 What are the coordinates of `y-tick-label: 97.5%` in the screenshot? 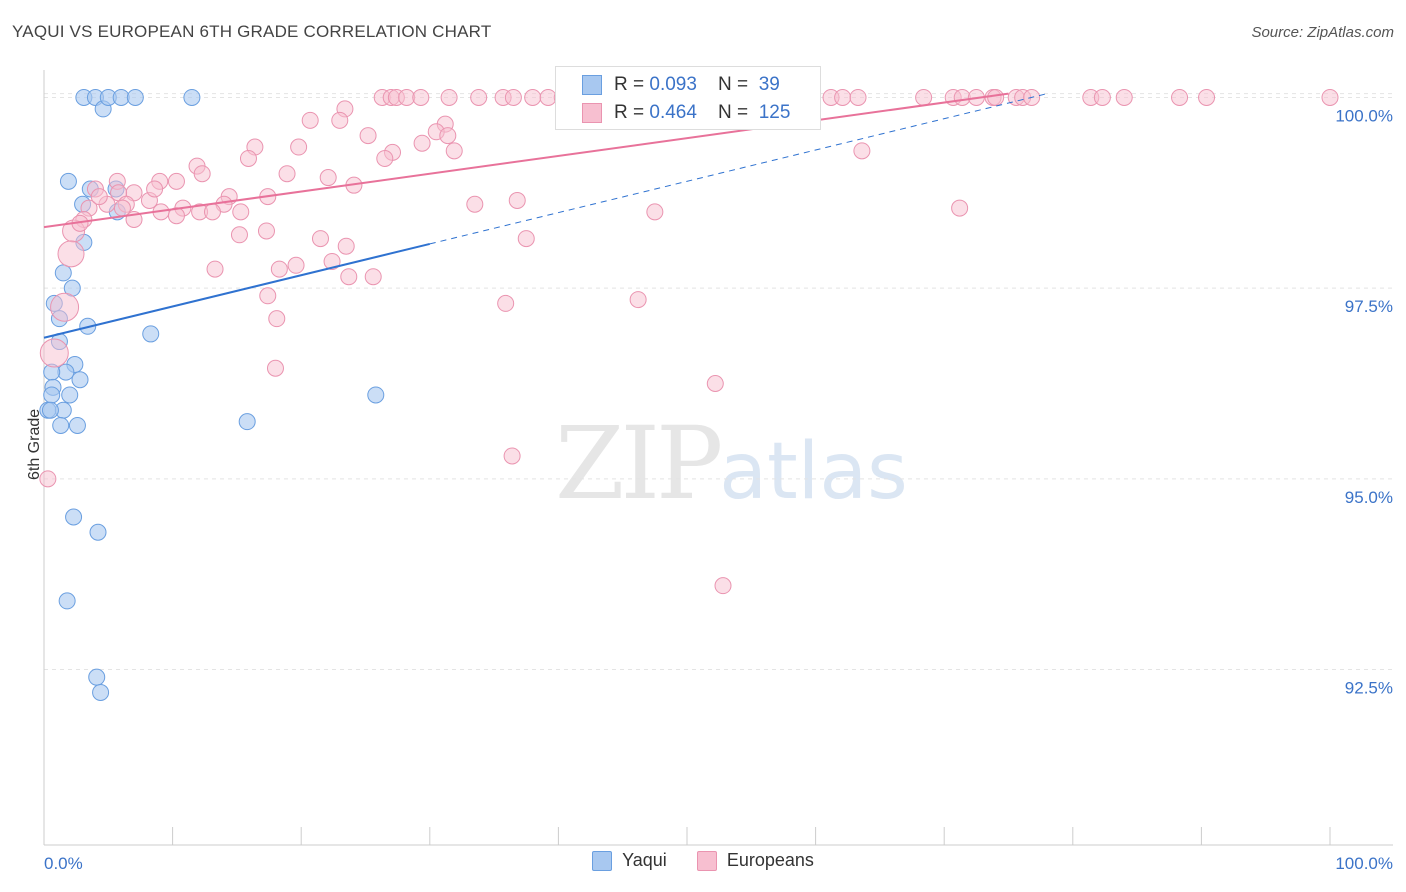 It's located at (1369, 306).